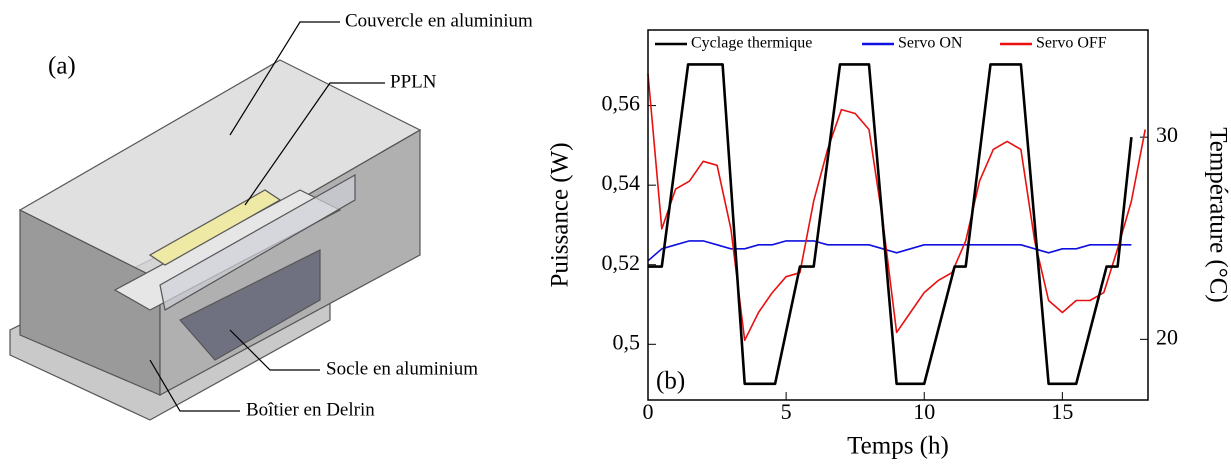 The height and width of the screenshot is (473, 1231). I want to click on x-axis-title: Temps (h), so click(898, 446).